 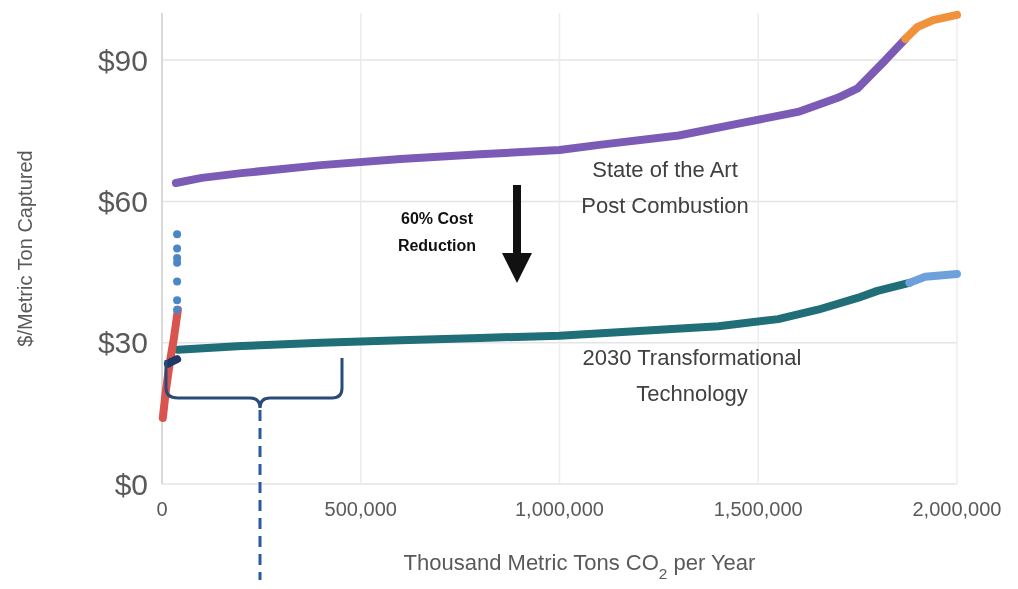 I want to click on y-tick-label: $30, so click(x=122, y=343).